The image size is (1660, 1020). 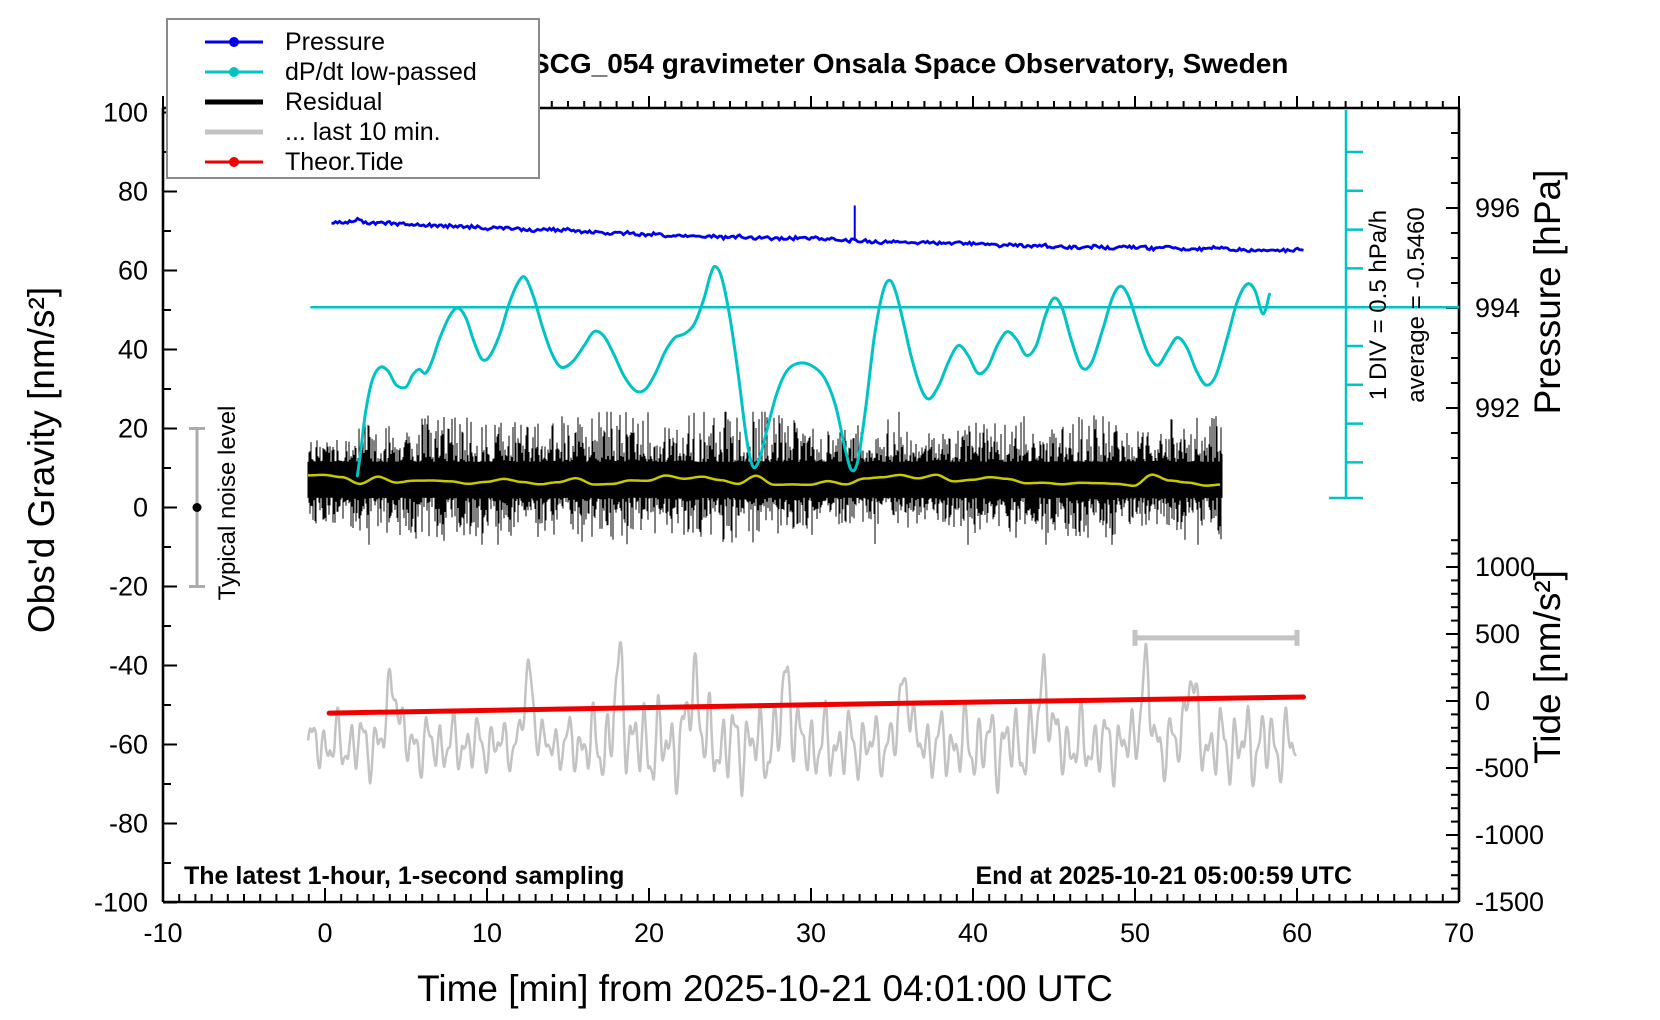 I want to click on legend-item-theortide: Theor.Tide, so click(x=353, y=162).